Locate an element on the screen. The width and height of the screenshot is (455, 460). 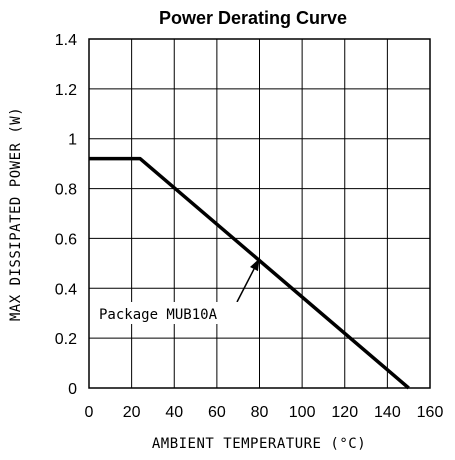
x-tick-label-5: 100 is located at coordinates (302, 412).